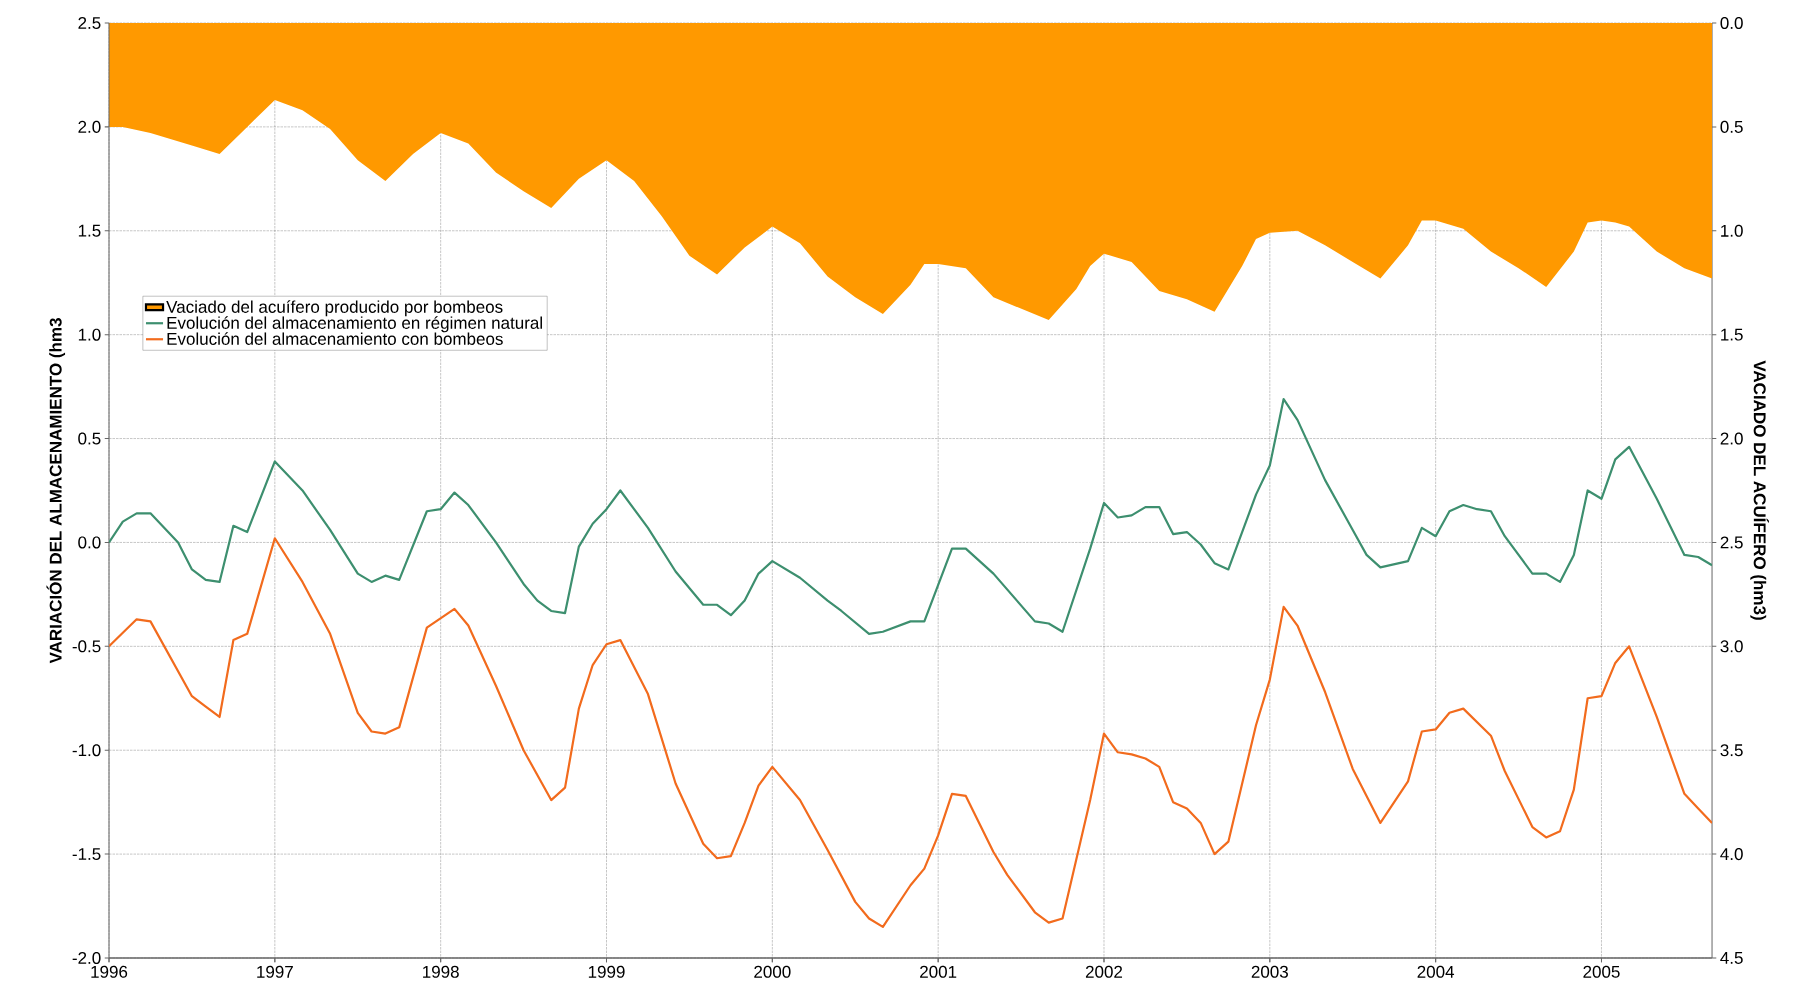  What do you see at coordinates (606, 971) in the screenshot?
I see `x-tick-label: 1999` at bounding box center [606, 971].